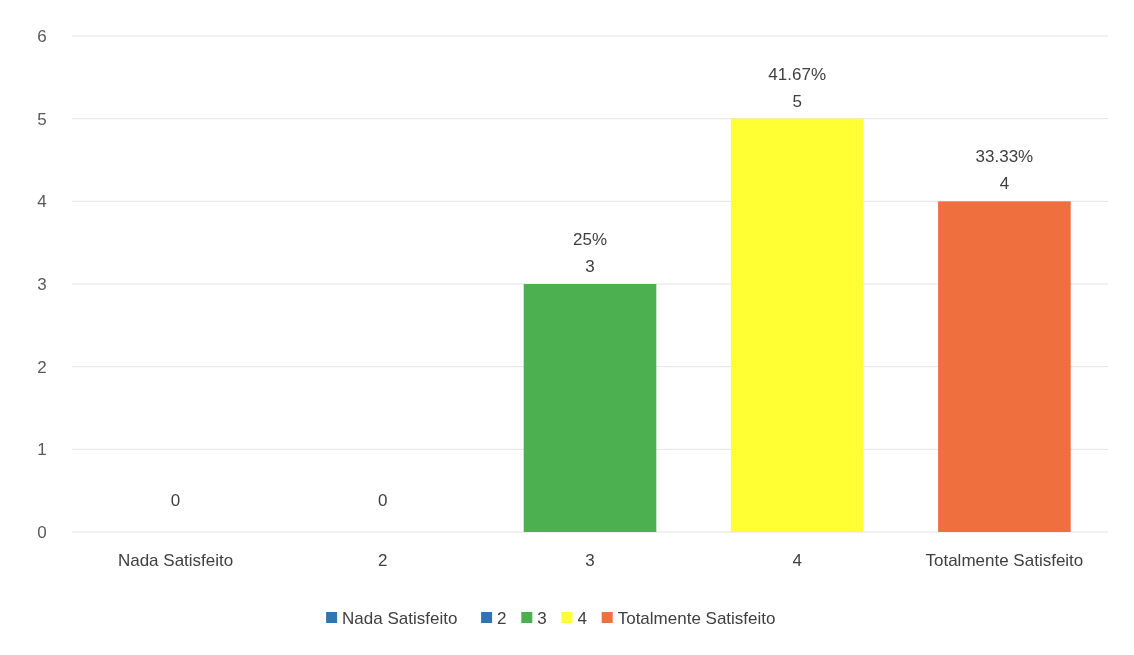  What do you see at coordinates (590, 253) in the screenshot?
I see `data-label: 25% 3` at bounding box center [590, 253].